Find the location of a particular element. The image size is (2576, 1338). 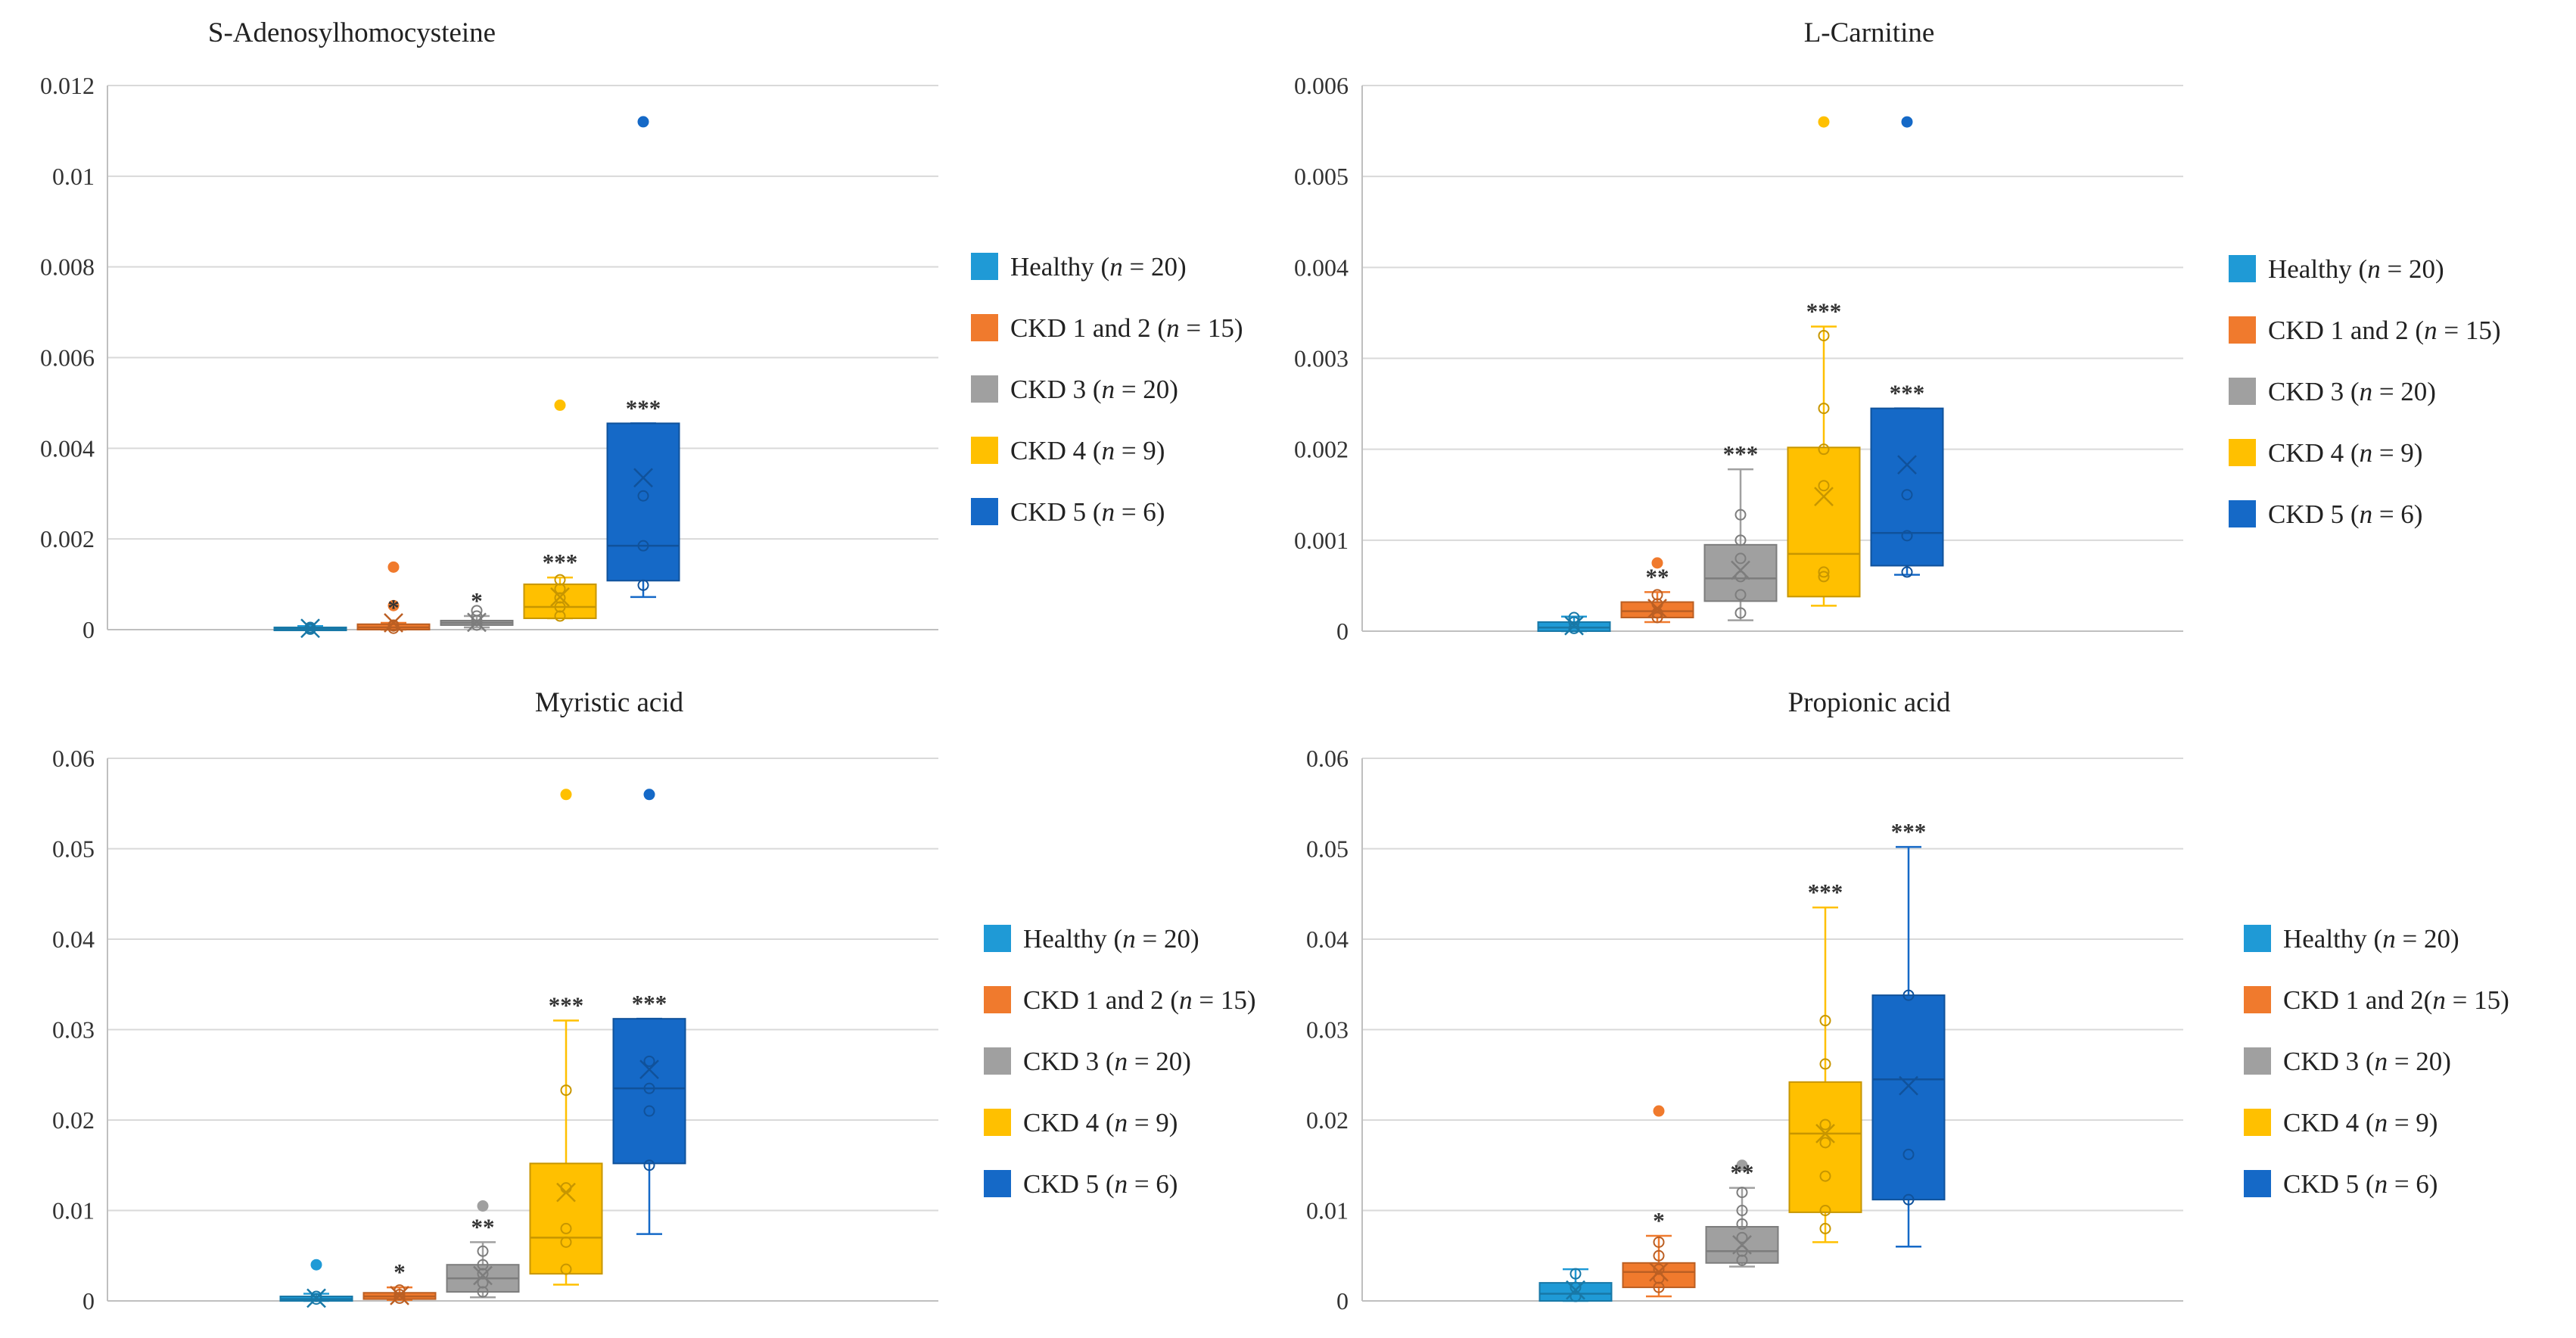

legend-label: CKD 4 (n = 9) is located at coordinates (1100, 1122).